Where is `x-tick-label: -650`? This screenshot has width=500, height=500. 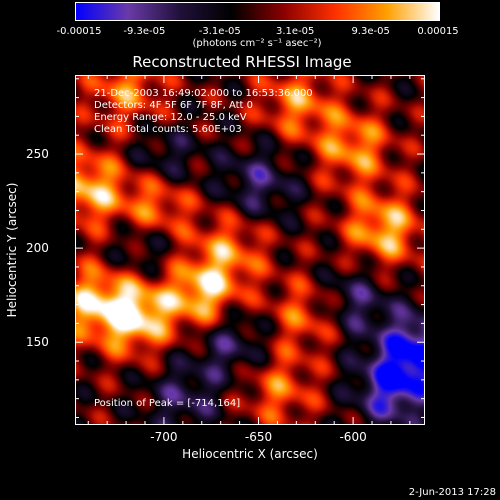 x-tick-label: -650 is located at coordinates (258, 437).